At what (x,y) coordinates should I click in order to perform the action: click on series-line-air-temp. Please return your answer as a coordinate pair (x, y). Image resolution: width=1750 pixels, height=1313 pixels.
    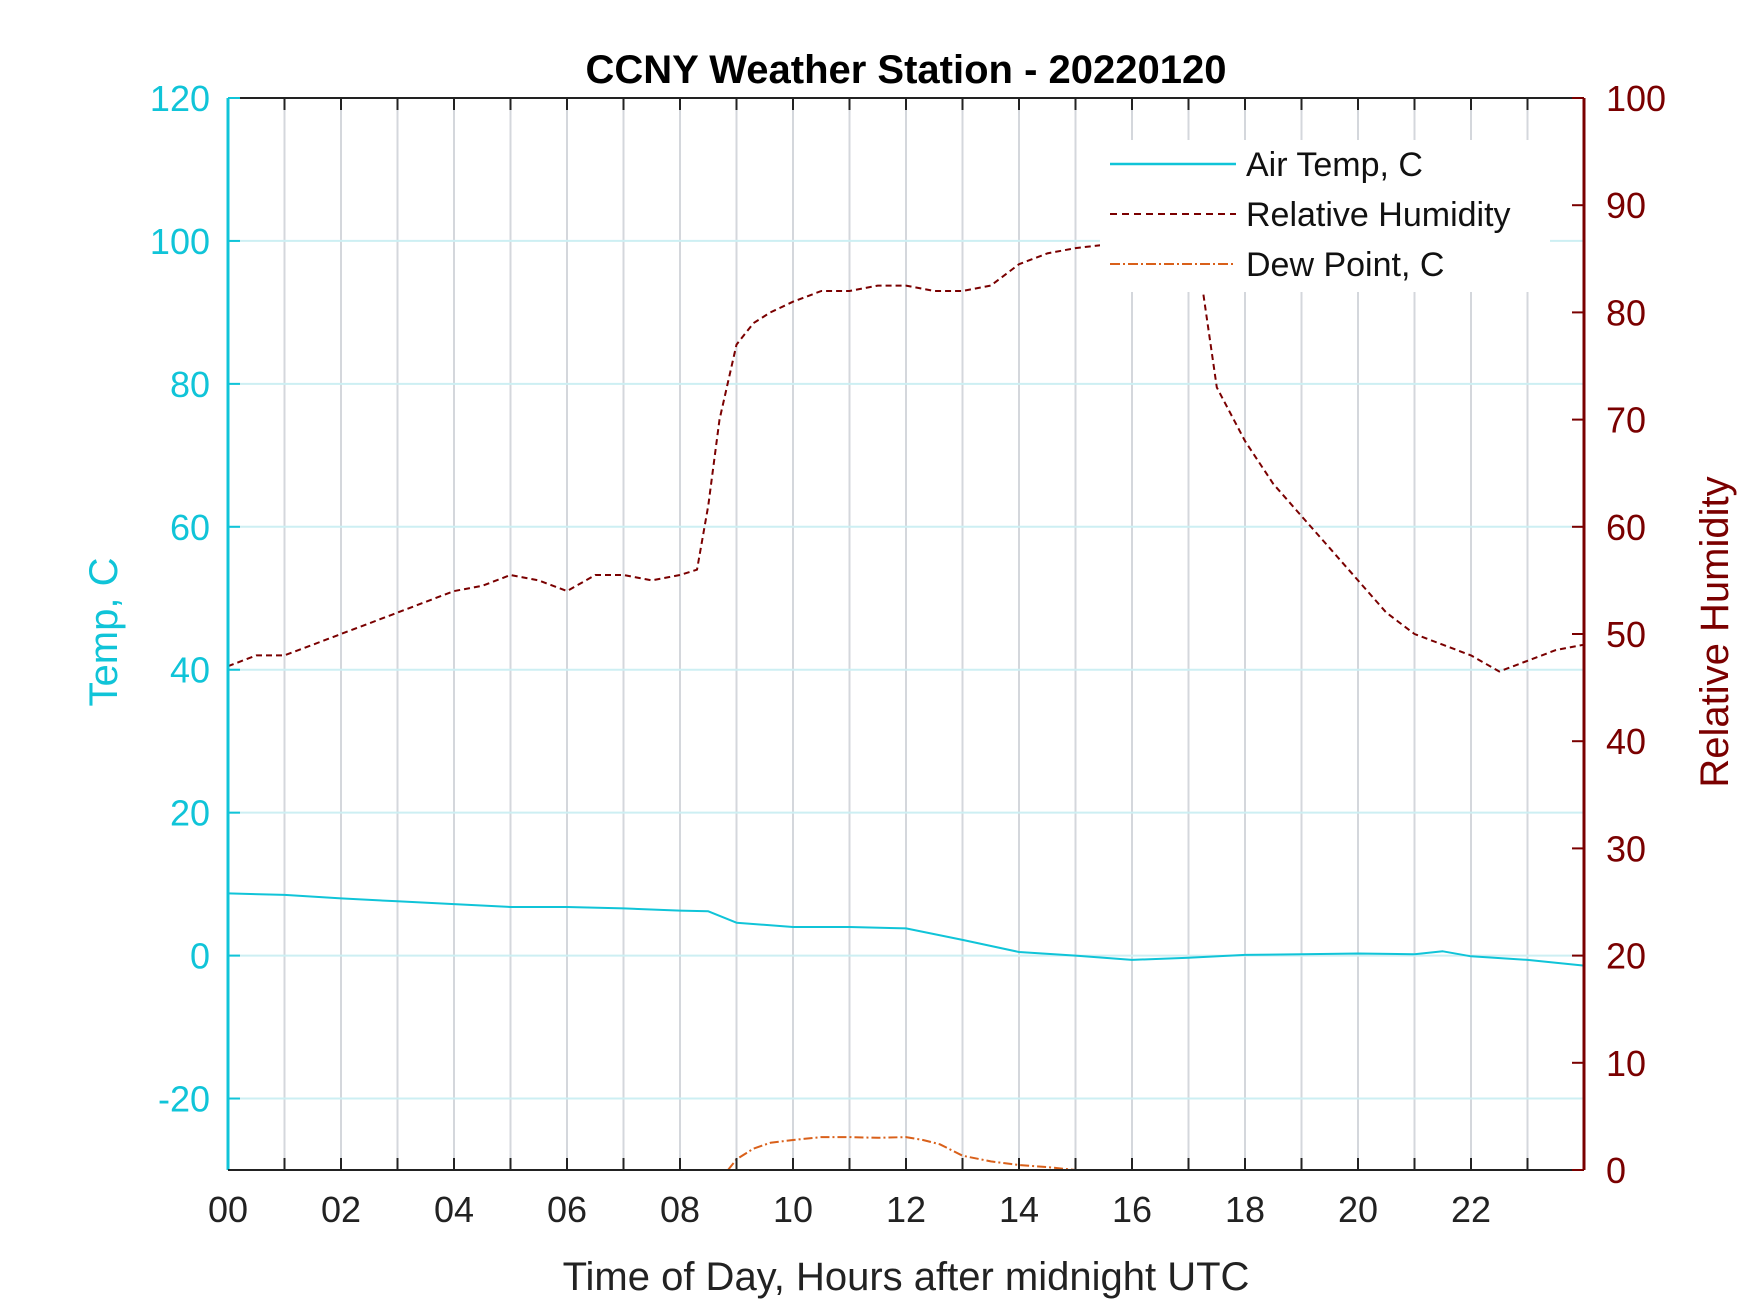
    Looking at the image, I should click on (906, 929).